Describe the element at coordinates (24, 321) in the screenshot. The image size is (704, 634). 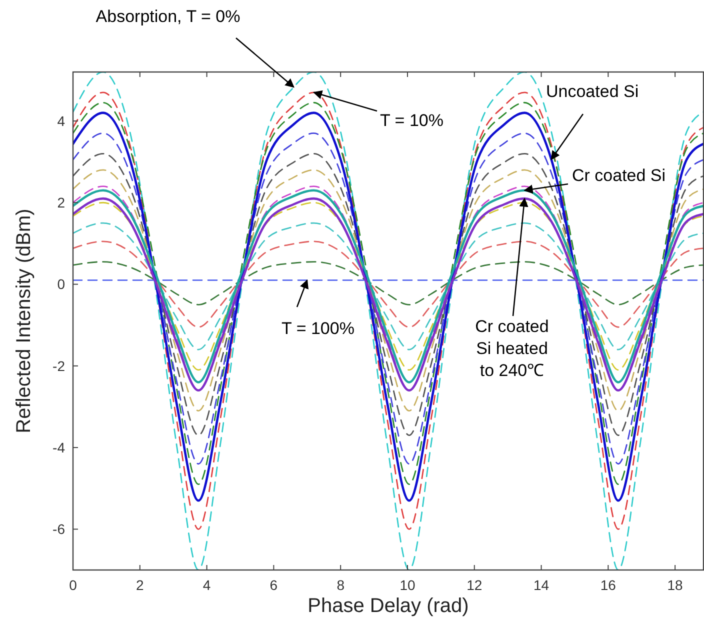
I see `y-axis-title: Reflected Intensity (dBm)` at that location.